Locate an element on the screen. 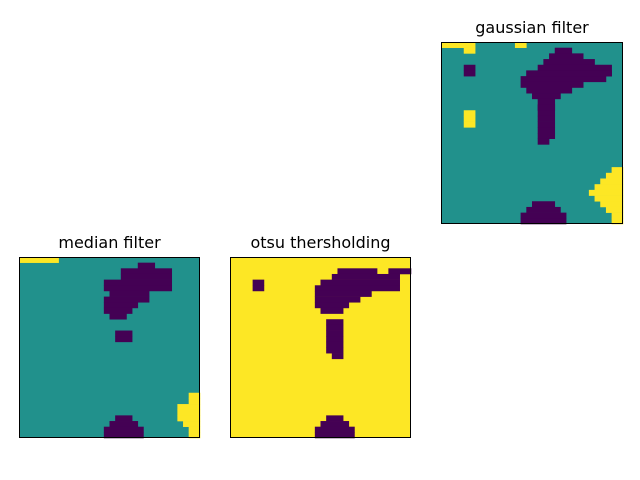 The height and width of the screenshot is (480, 640). median-filter-heatmap is located at coordinates (110, 348).